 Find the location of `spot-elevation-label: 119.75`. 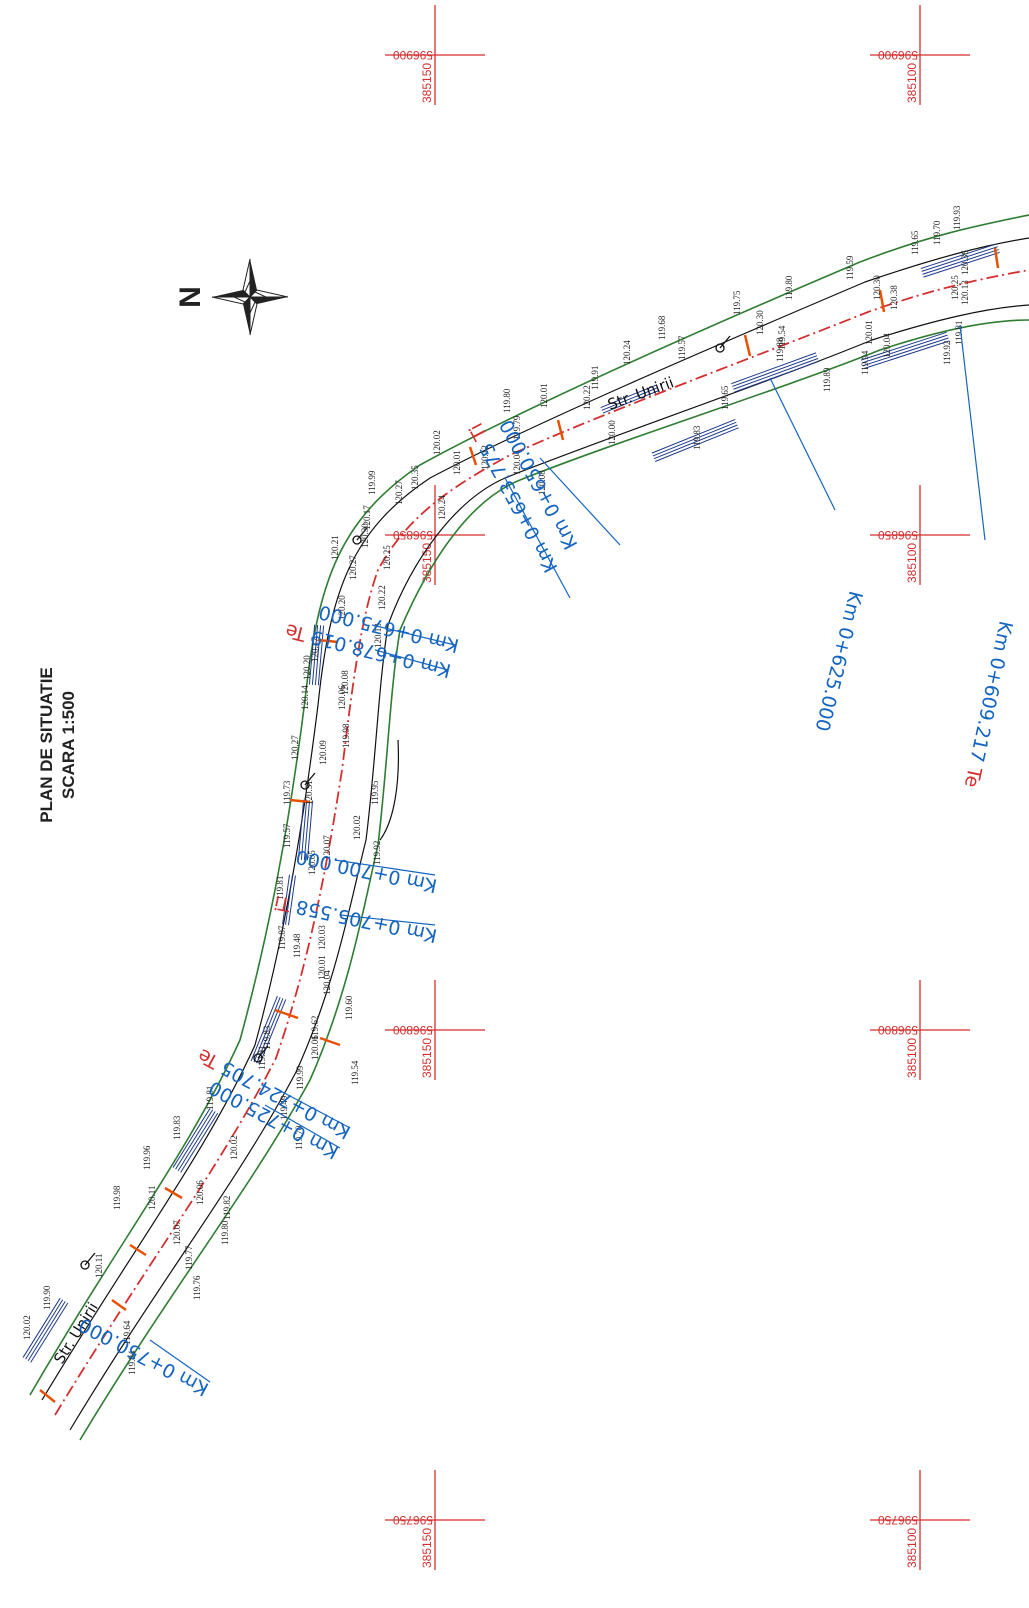

spot-elevation-label: 119.75 is located at coordinates (737, 302).